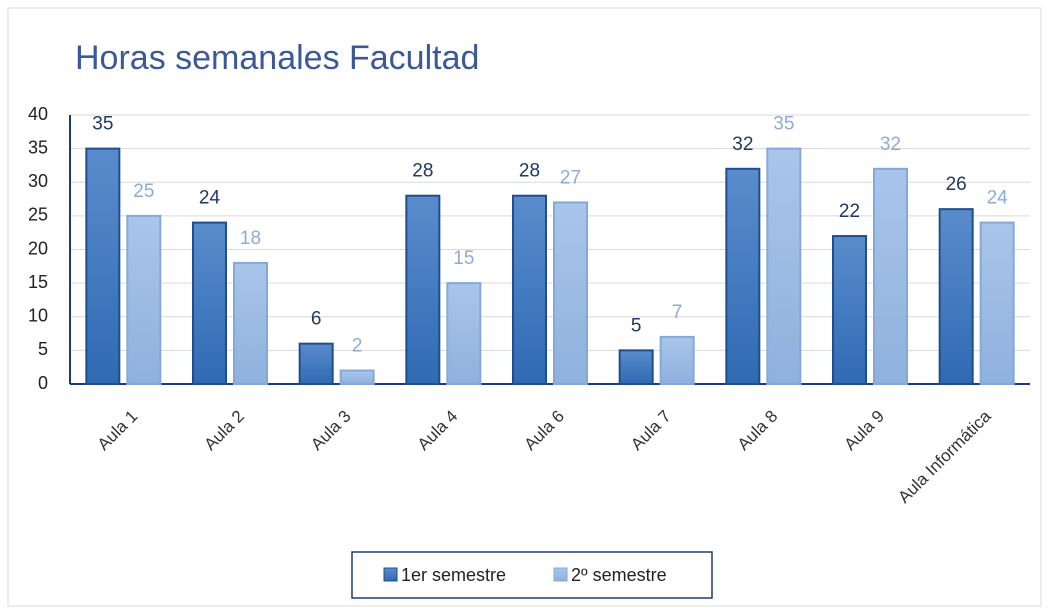 The image size is (1049, 608). What do you see at coordinates (956, 184) in the screenshot?
I see `data-label: 26` at bounding box center [956, 184].